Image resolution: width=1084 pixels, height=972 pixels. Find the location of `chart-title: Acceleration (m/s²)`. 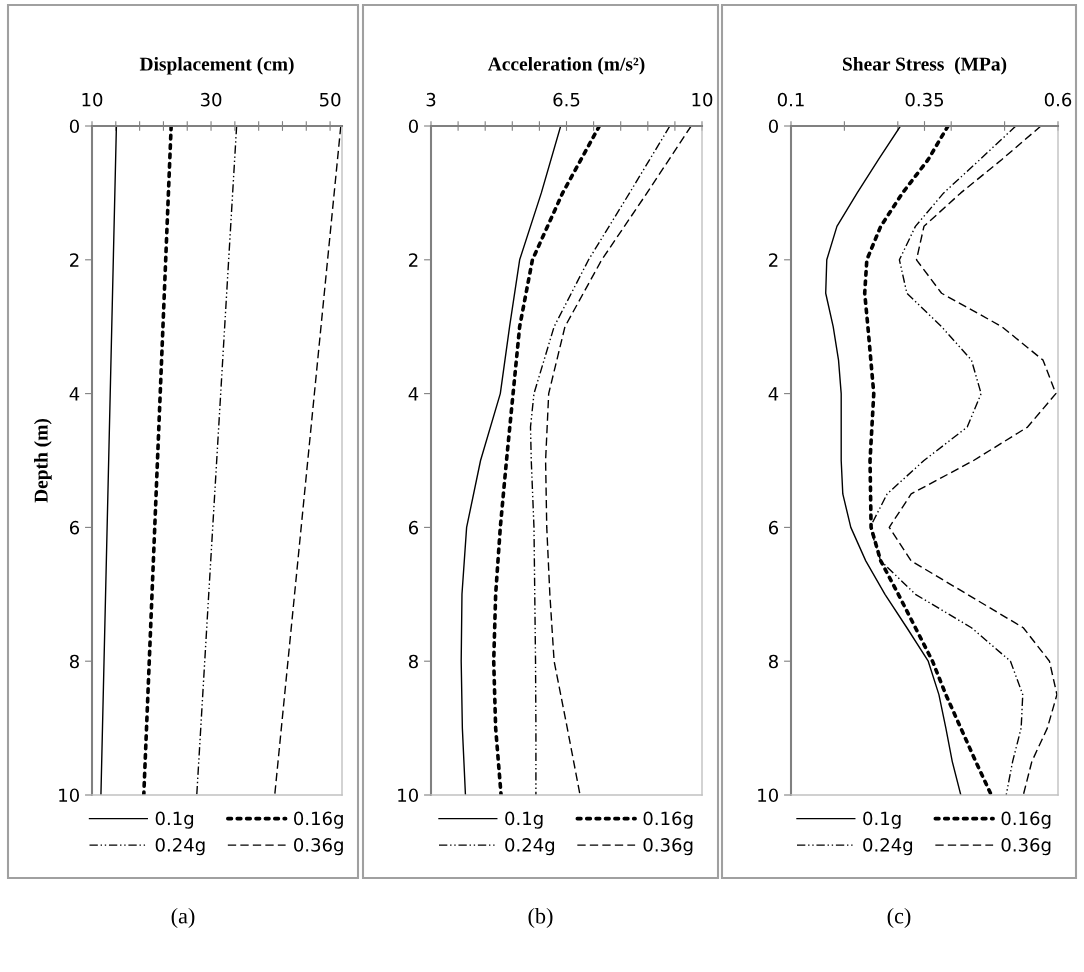

chart-title: Acceleration (m/s²) is located at coordinates (566, 65).